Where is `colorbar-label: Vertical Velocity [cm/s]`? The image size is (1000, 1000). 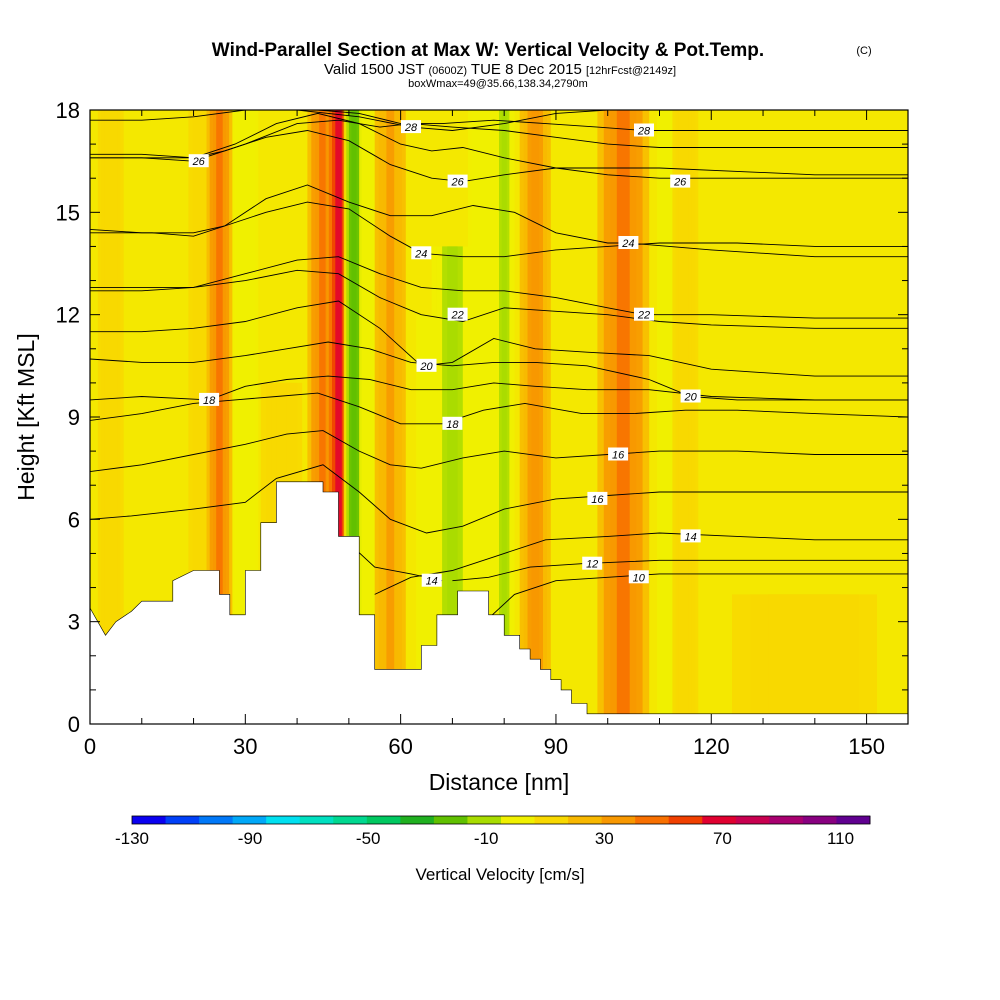
colorbar-label: Vertical Velocity [cm/s] is located at coordinates (499, 874).